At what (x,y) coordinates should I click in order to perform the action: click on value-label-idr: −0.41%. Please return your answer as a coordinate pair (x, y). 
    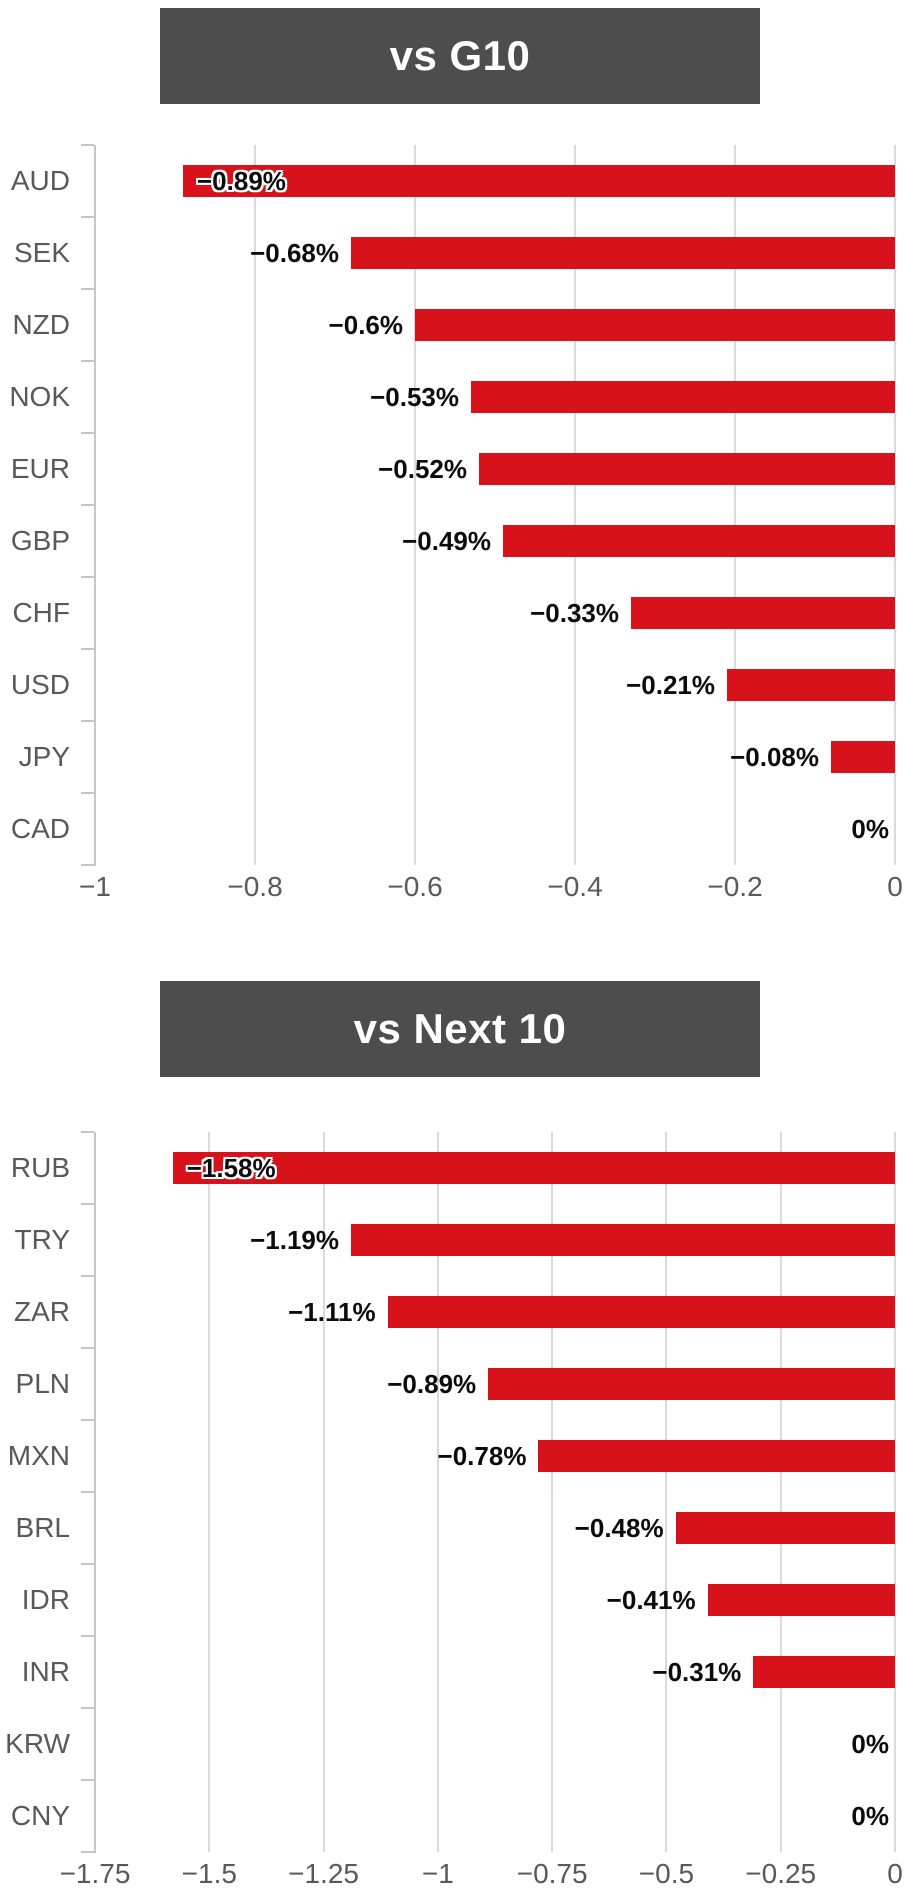
    Looking at the image, I should click on (651, 1600).